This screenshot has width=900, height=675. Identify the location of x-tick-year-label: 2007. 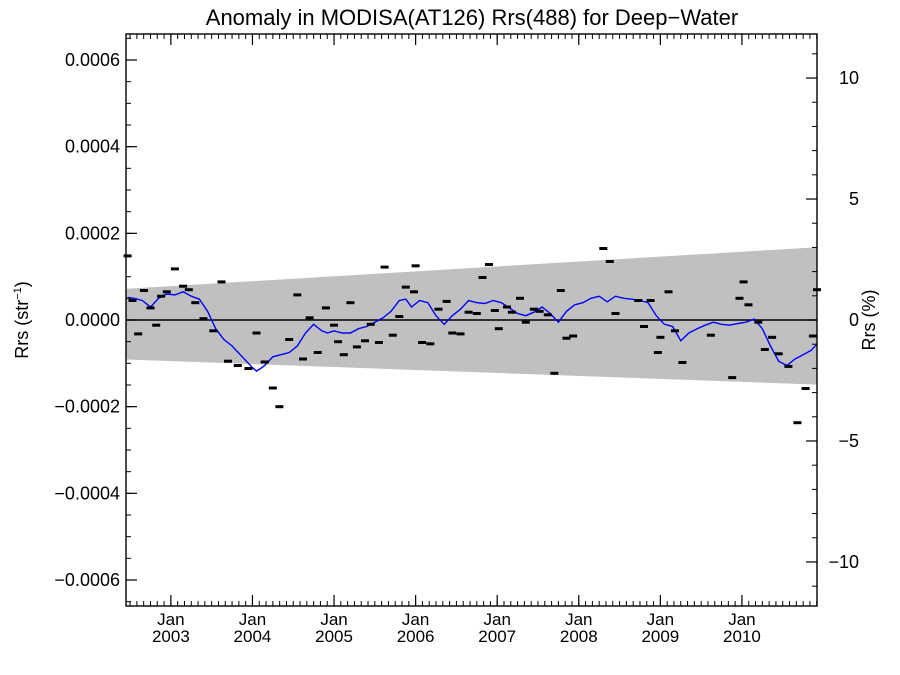
(497, 636).